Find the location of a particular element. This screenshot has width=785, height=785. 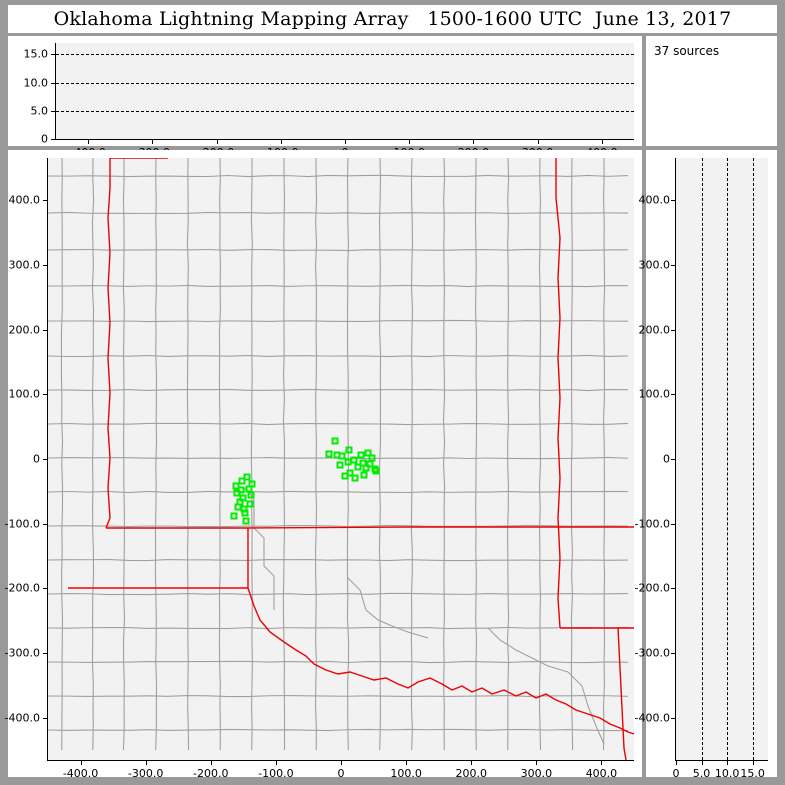

histogram-xtick-label: 5.0 is located at coordinates (701, 773).